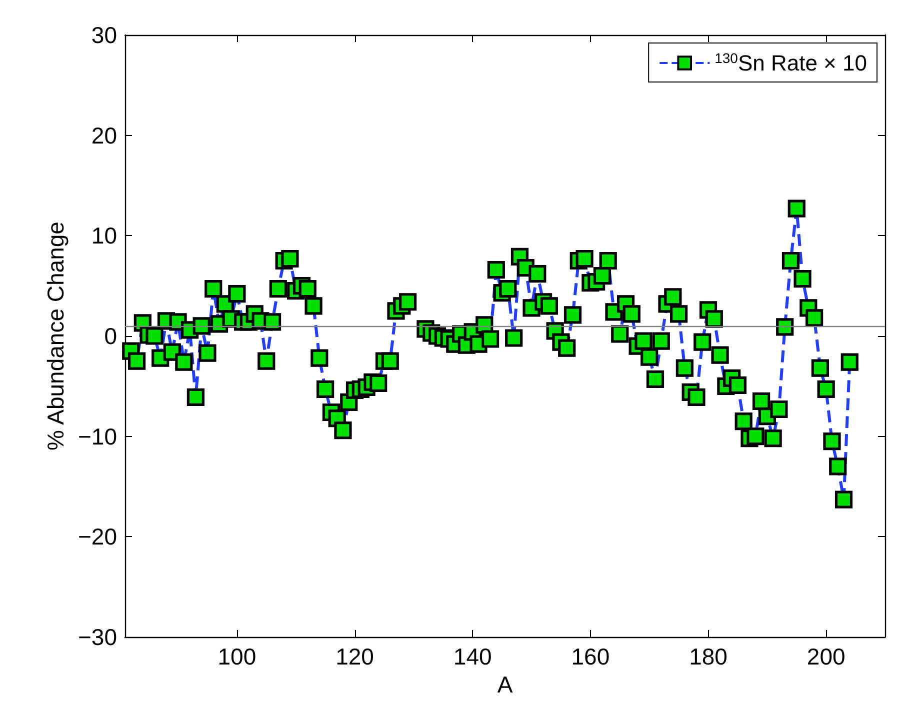 The width and height of the screenshot is (903, 710). Describe the element at coordinates (110, 336) in the screenshot. I see `y-tick-label: 0` at that location.